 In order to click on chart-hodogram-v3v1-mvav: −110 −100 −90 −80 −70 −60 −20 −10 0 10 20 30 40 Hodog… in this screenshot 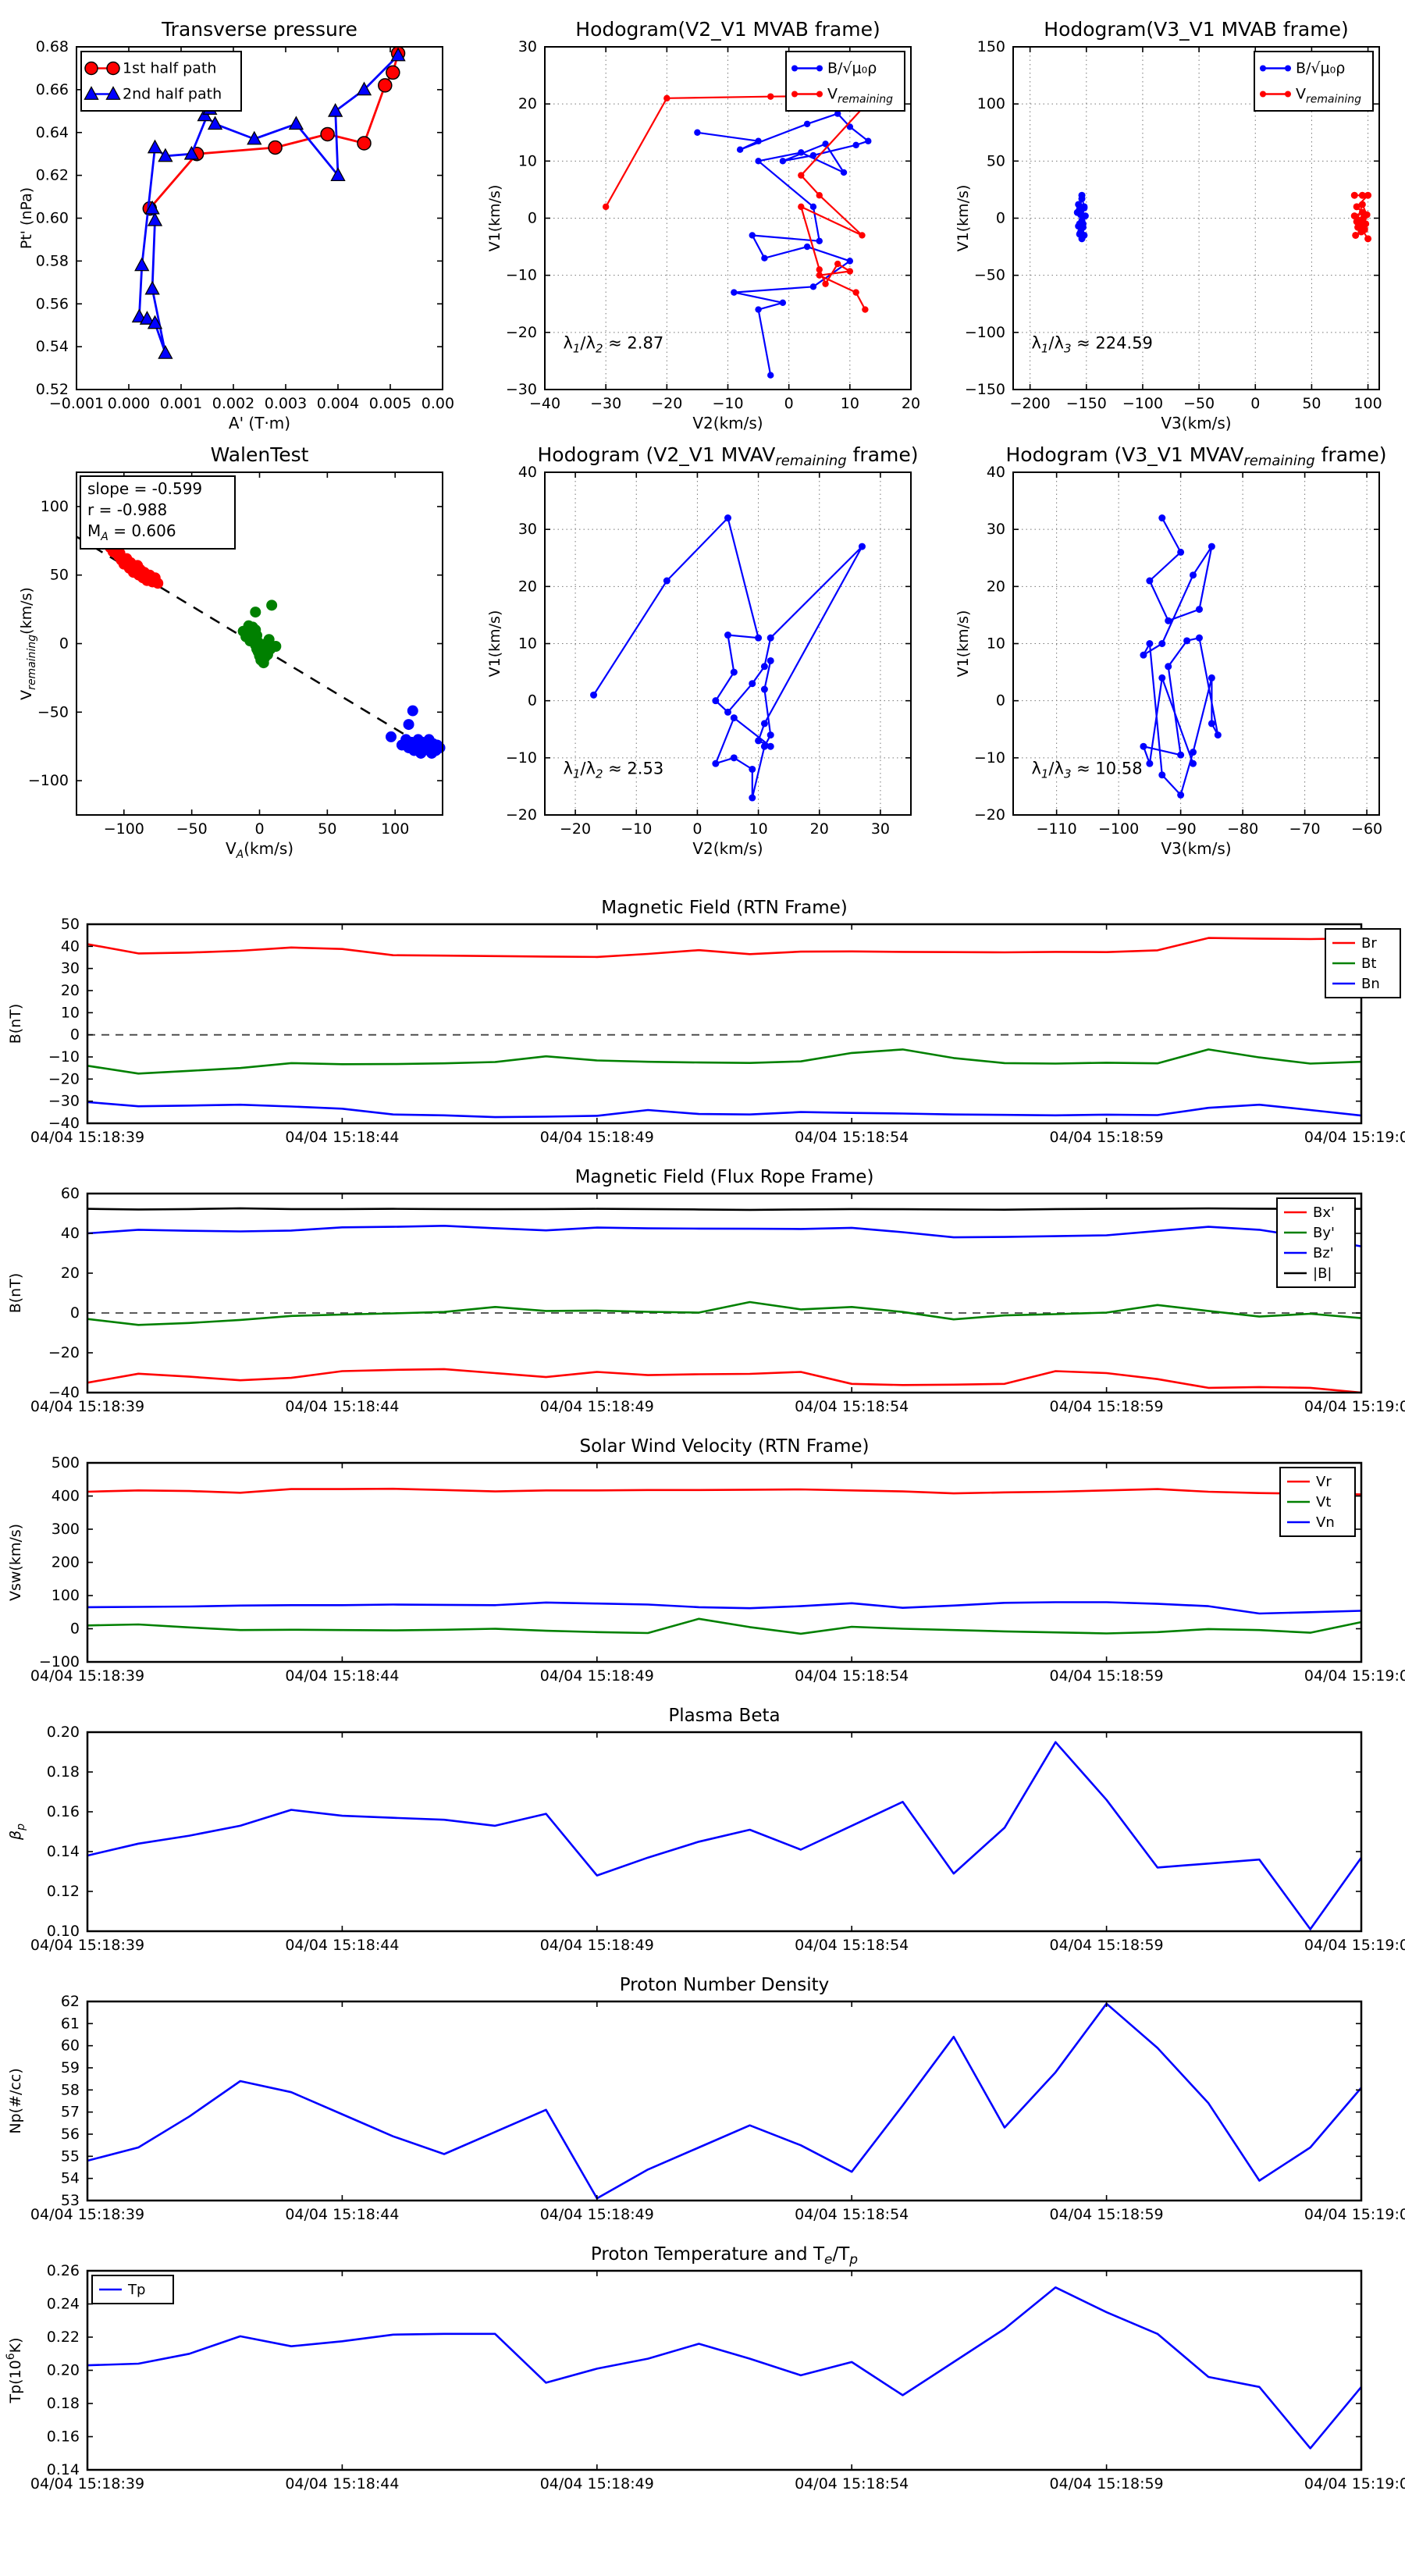, I will do `click(1171, 649)`.